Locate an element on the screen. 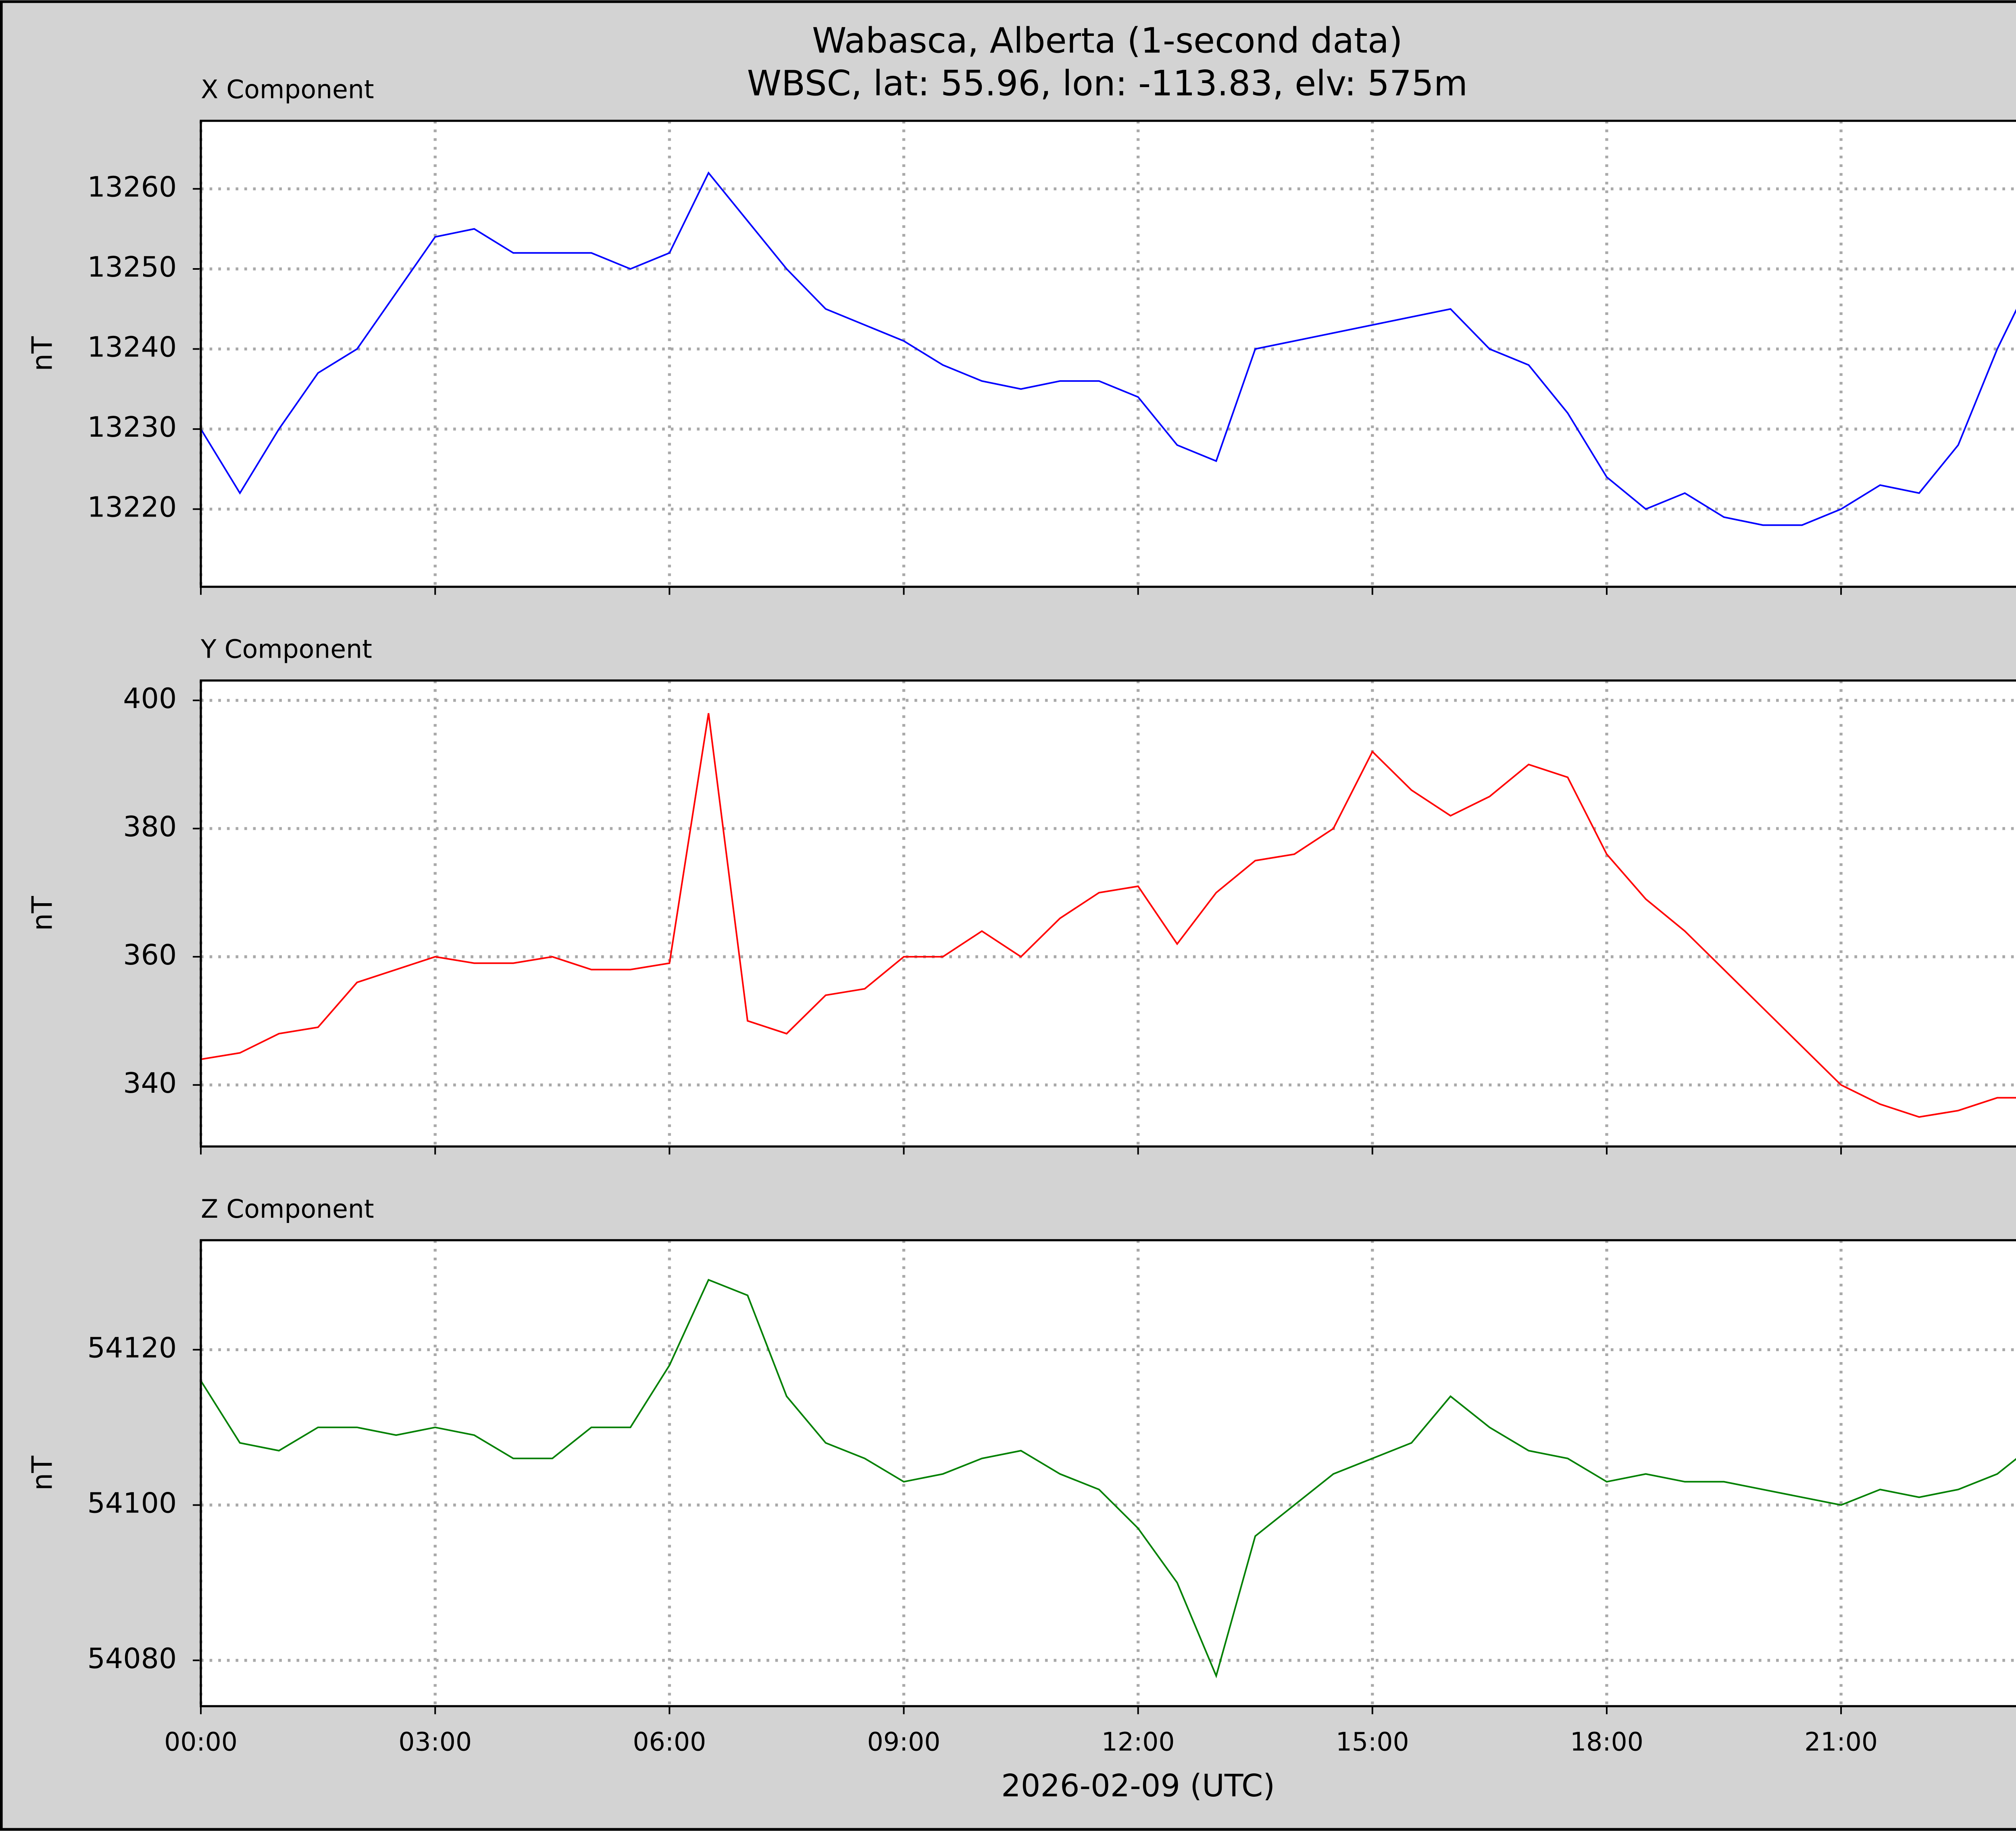 This screenshot has height=1831, width=2016. y-tick-label: 13260 is located at coordinates (132, 187).